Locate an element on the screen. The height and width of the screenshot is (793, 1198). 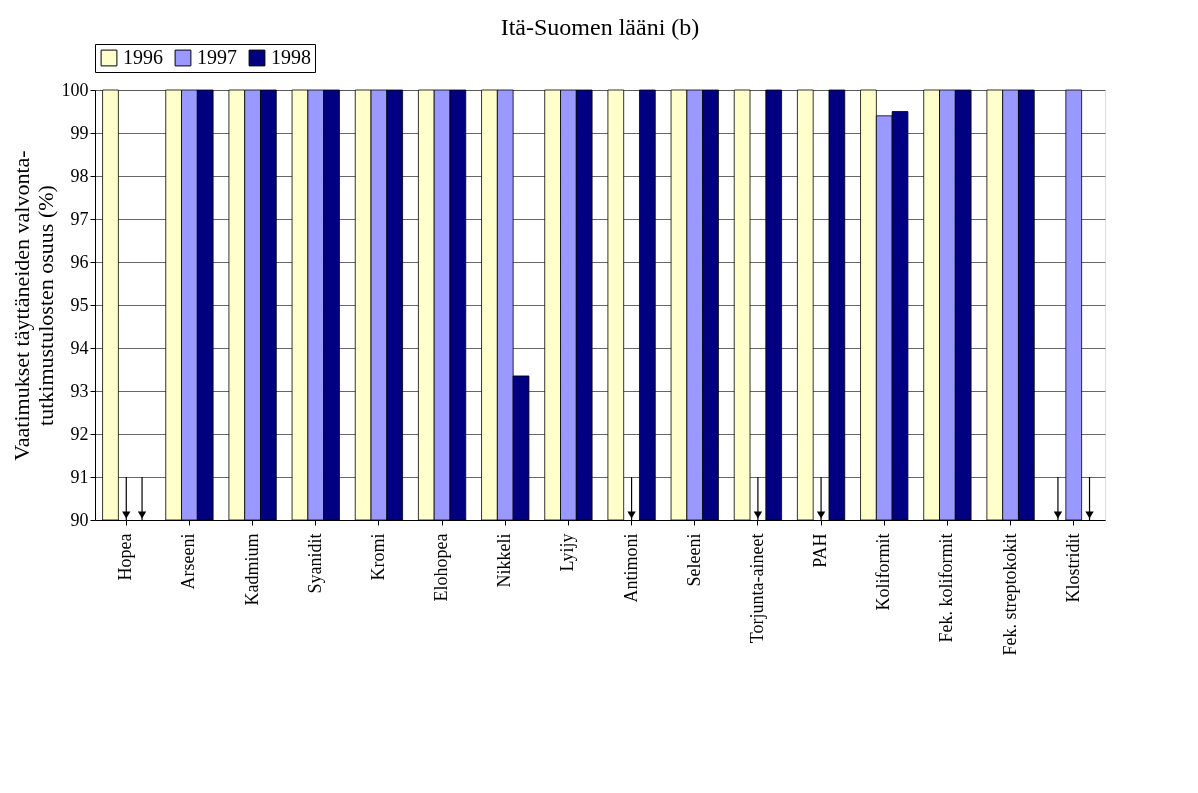
x-tick-label: Arseeni is located at coordinates (188, 561).